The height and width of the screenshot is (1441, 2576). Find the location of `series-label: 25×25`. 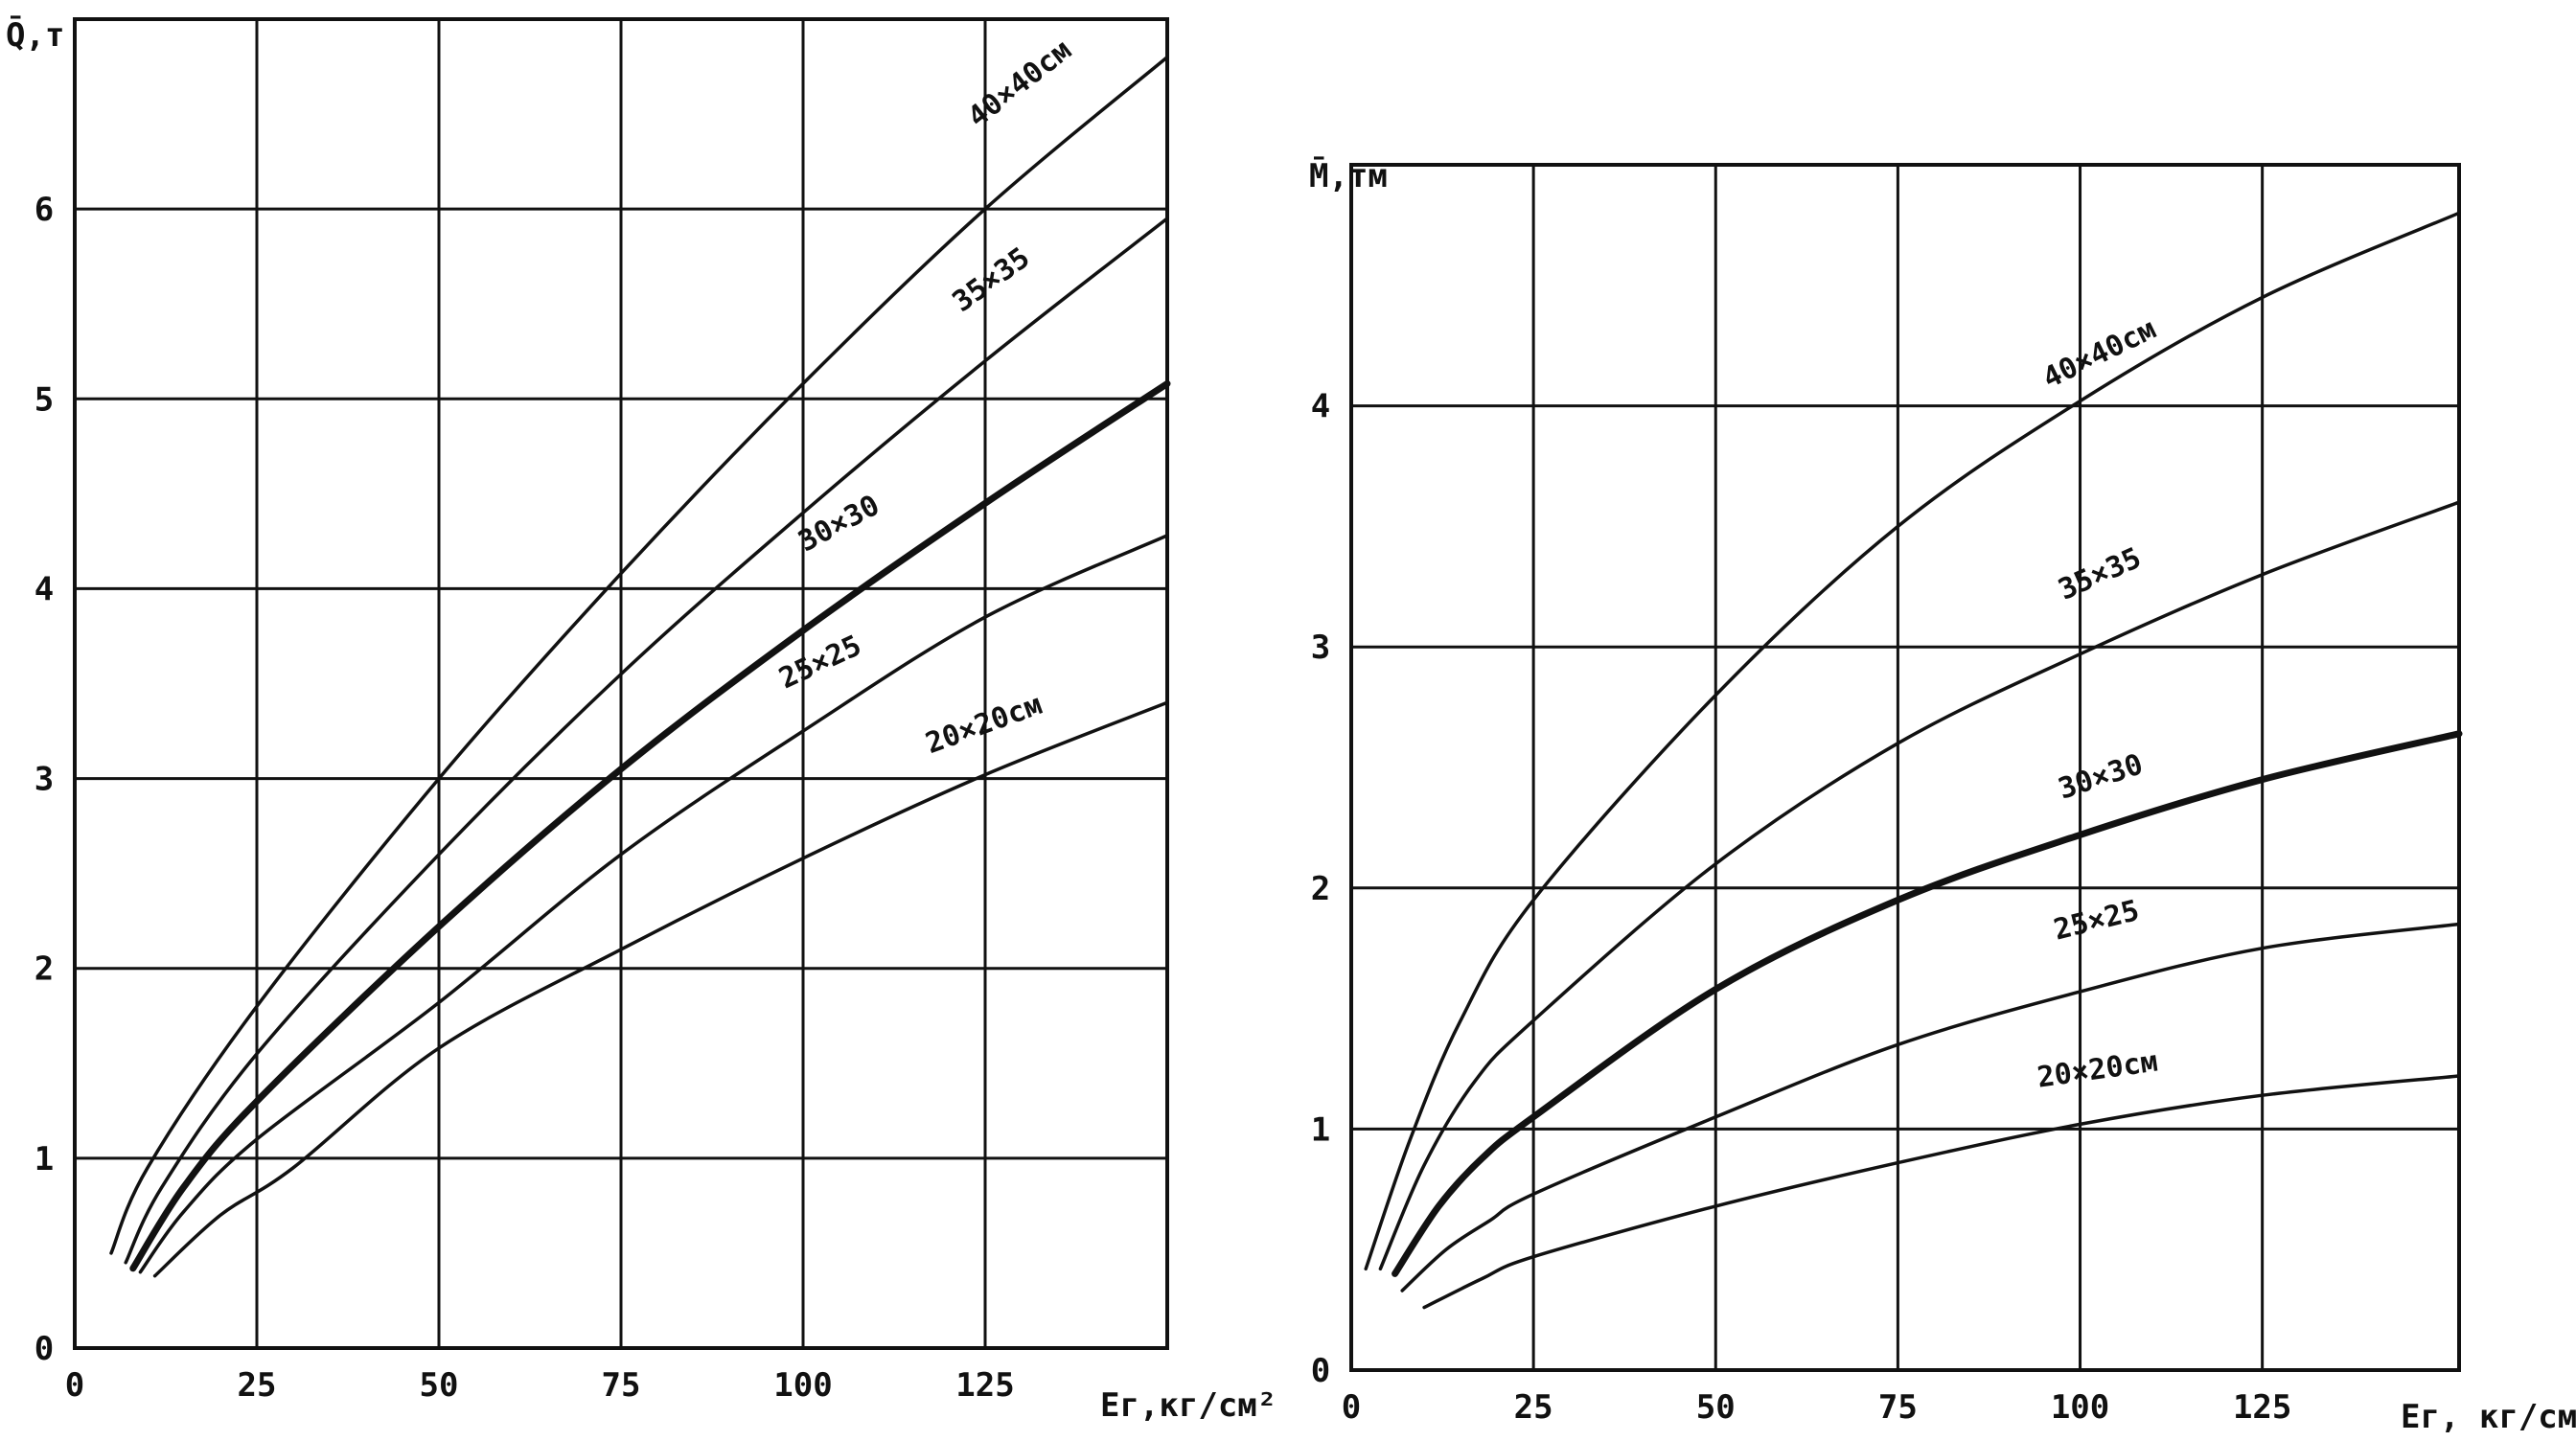

series-label: 25×25 is located at coordinates (2097, 921).